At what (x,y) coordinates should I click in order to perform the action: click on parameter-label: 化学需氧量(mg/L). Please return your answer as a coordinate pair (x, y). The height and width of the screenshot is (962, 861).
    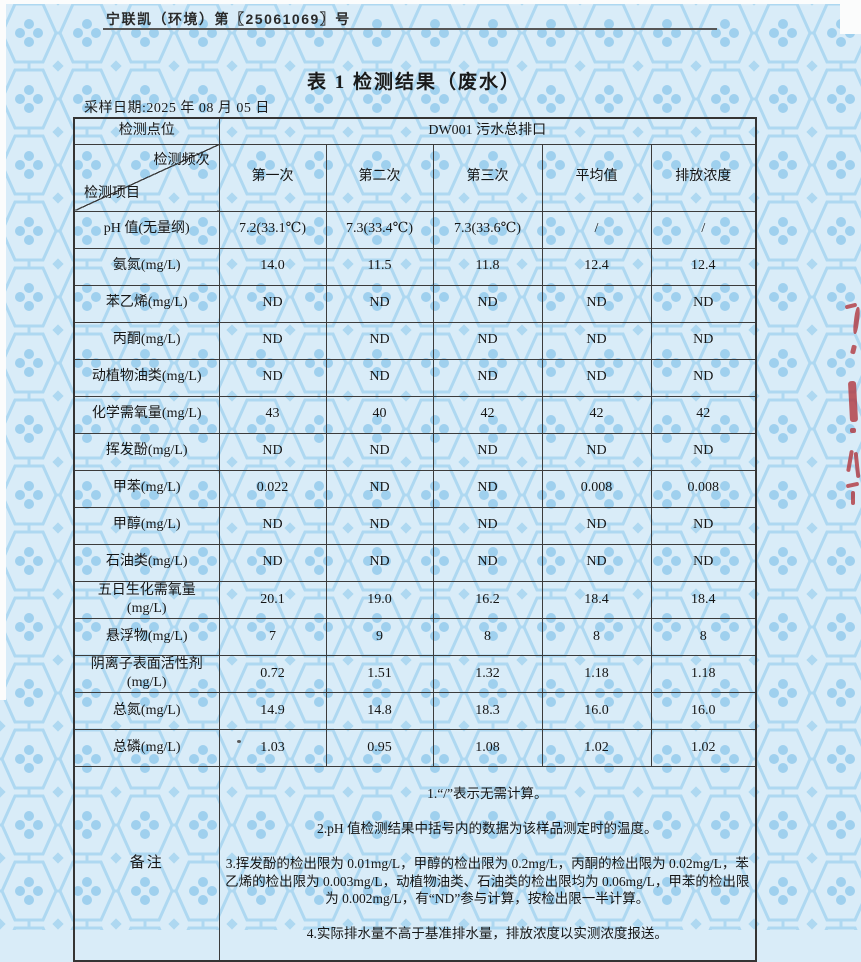
    Looking at the image, I should click on (146, 414).